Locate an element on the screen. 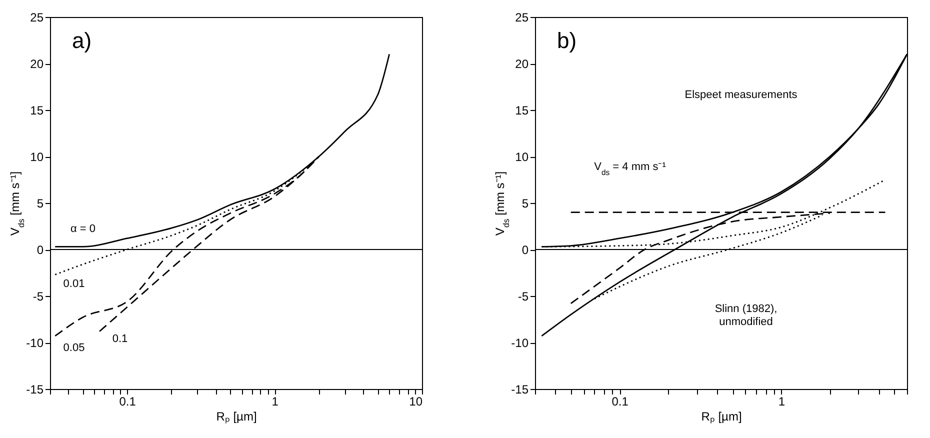 This screenshot has width=930, height=438. annotation: Elspeet measurements is located at coordinates (741, 95).